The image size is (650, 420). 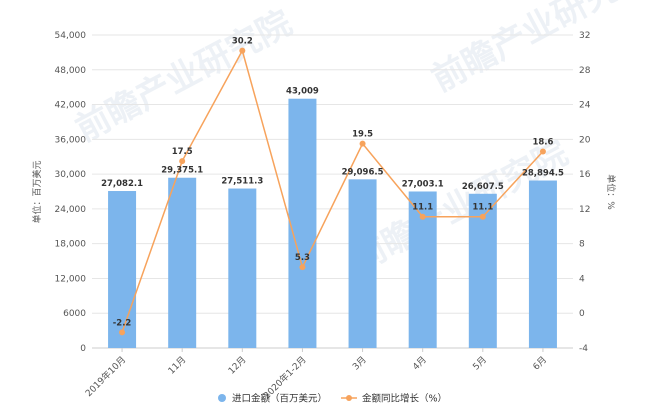 I want to click on y-tick-label: 48,000, so click(x=71, y=71).